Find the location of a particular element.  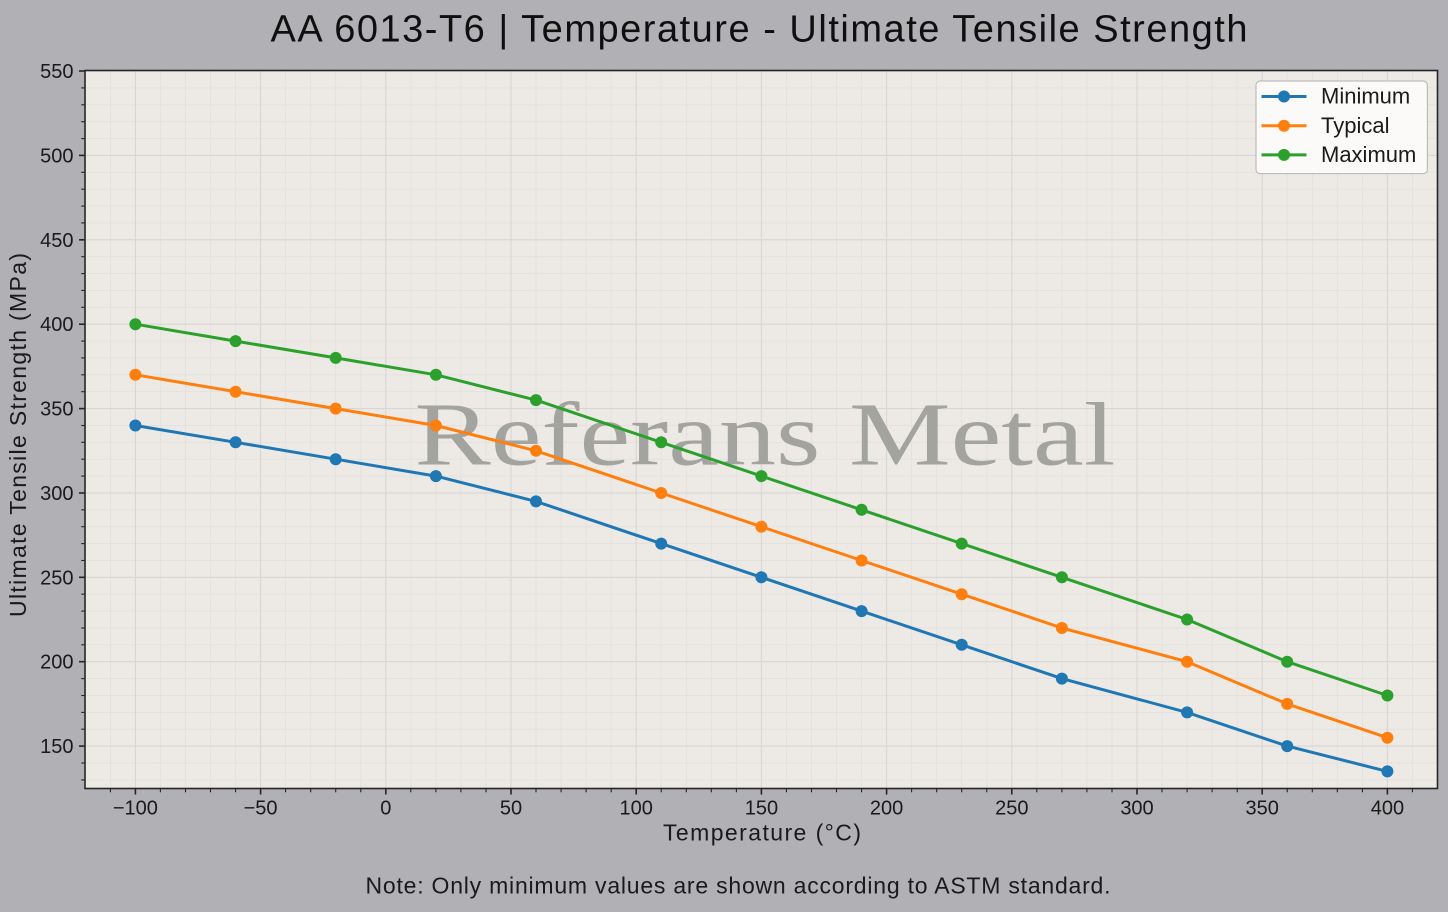

svg-text: 500 is located at coordinates (56, 156).